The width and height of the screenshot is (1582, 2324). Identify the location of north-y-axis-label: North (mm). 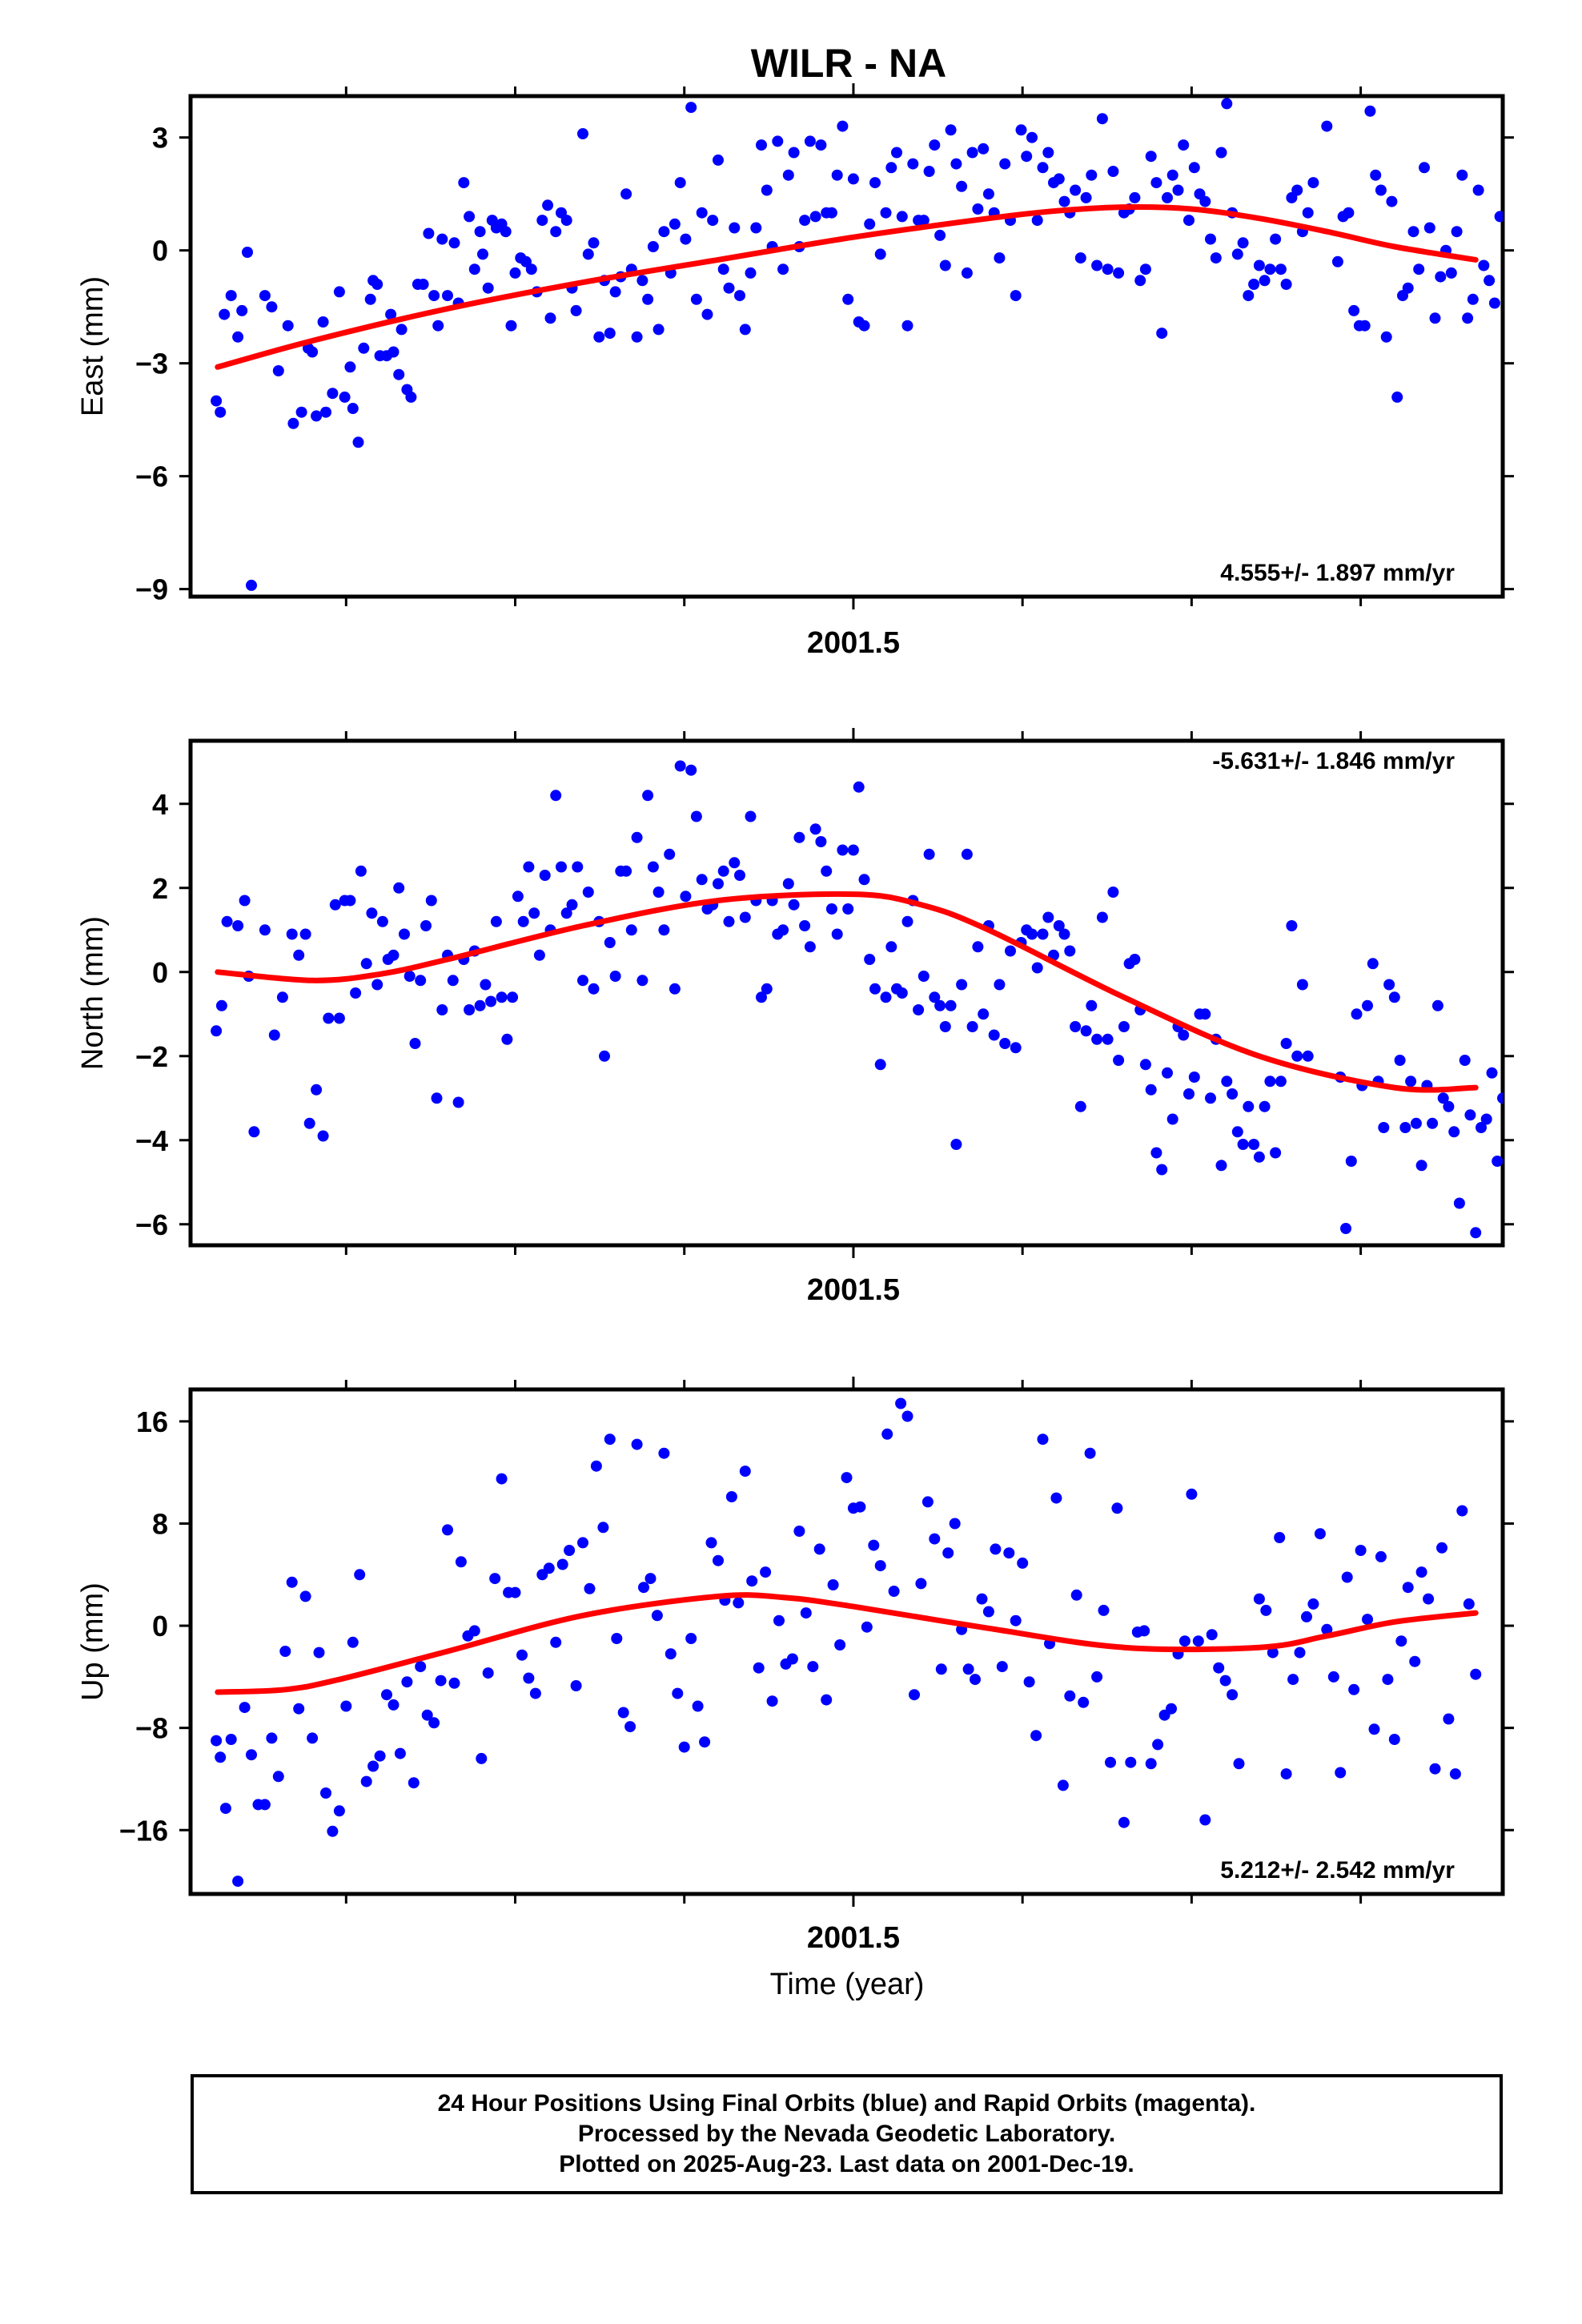
(93, 993).